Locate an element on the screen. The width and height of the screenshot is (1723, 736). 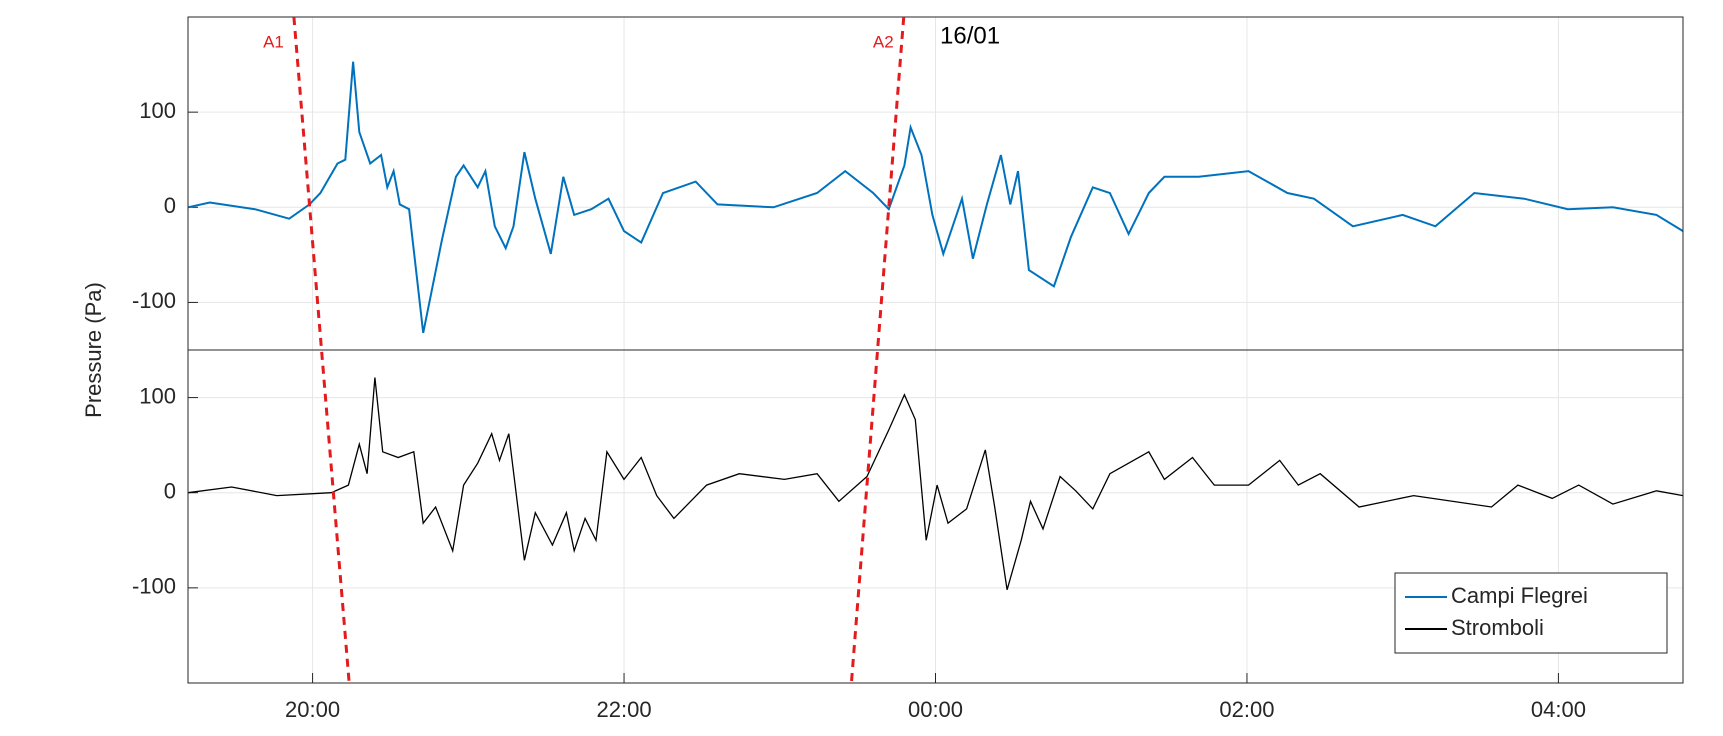
date-label: 16/01 is located at coordinates (970, 35).